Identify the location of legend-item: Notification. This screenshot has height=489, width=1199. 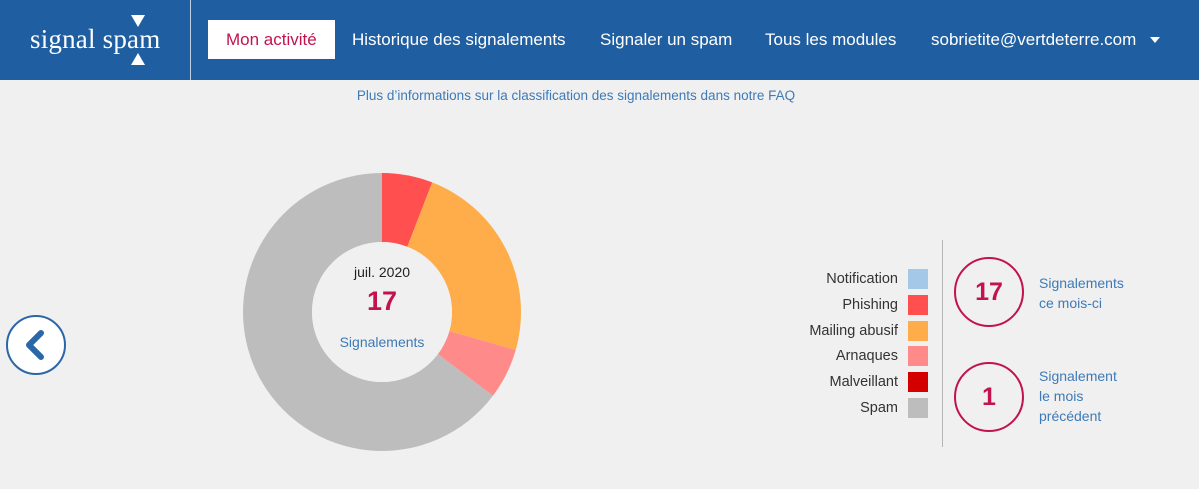
(844, 280).